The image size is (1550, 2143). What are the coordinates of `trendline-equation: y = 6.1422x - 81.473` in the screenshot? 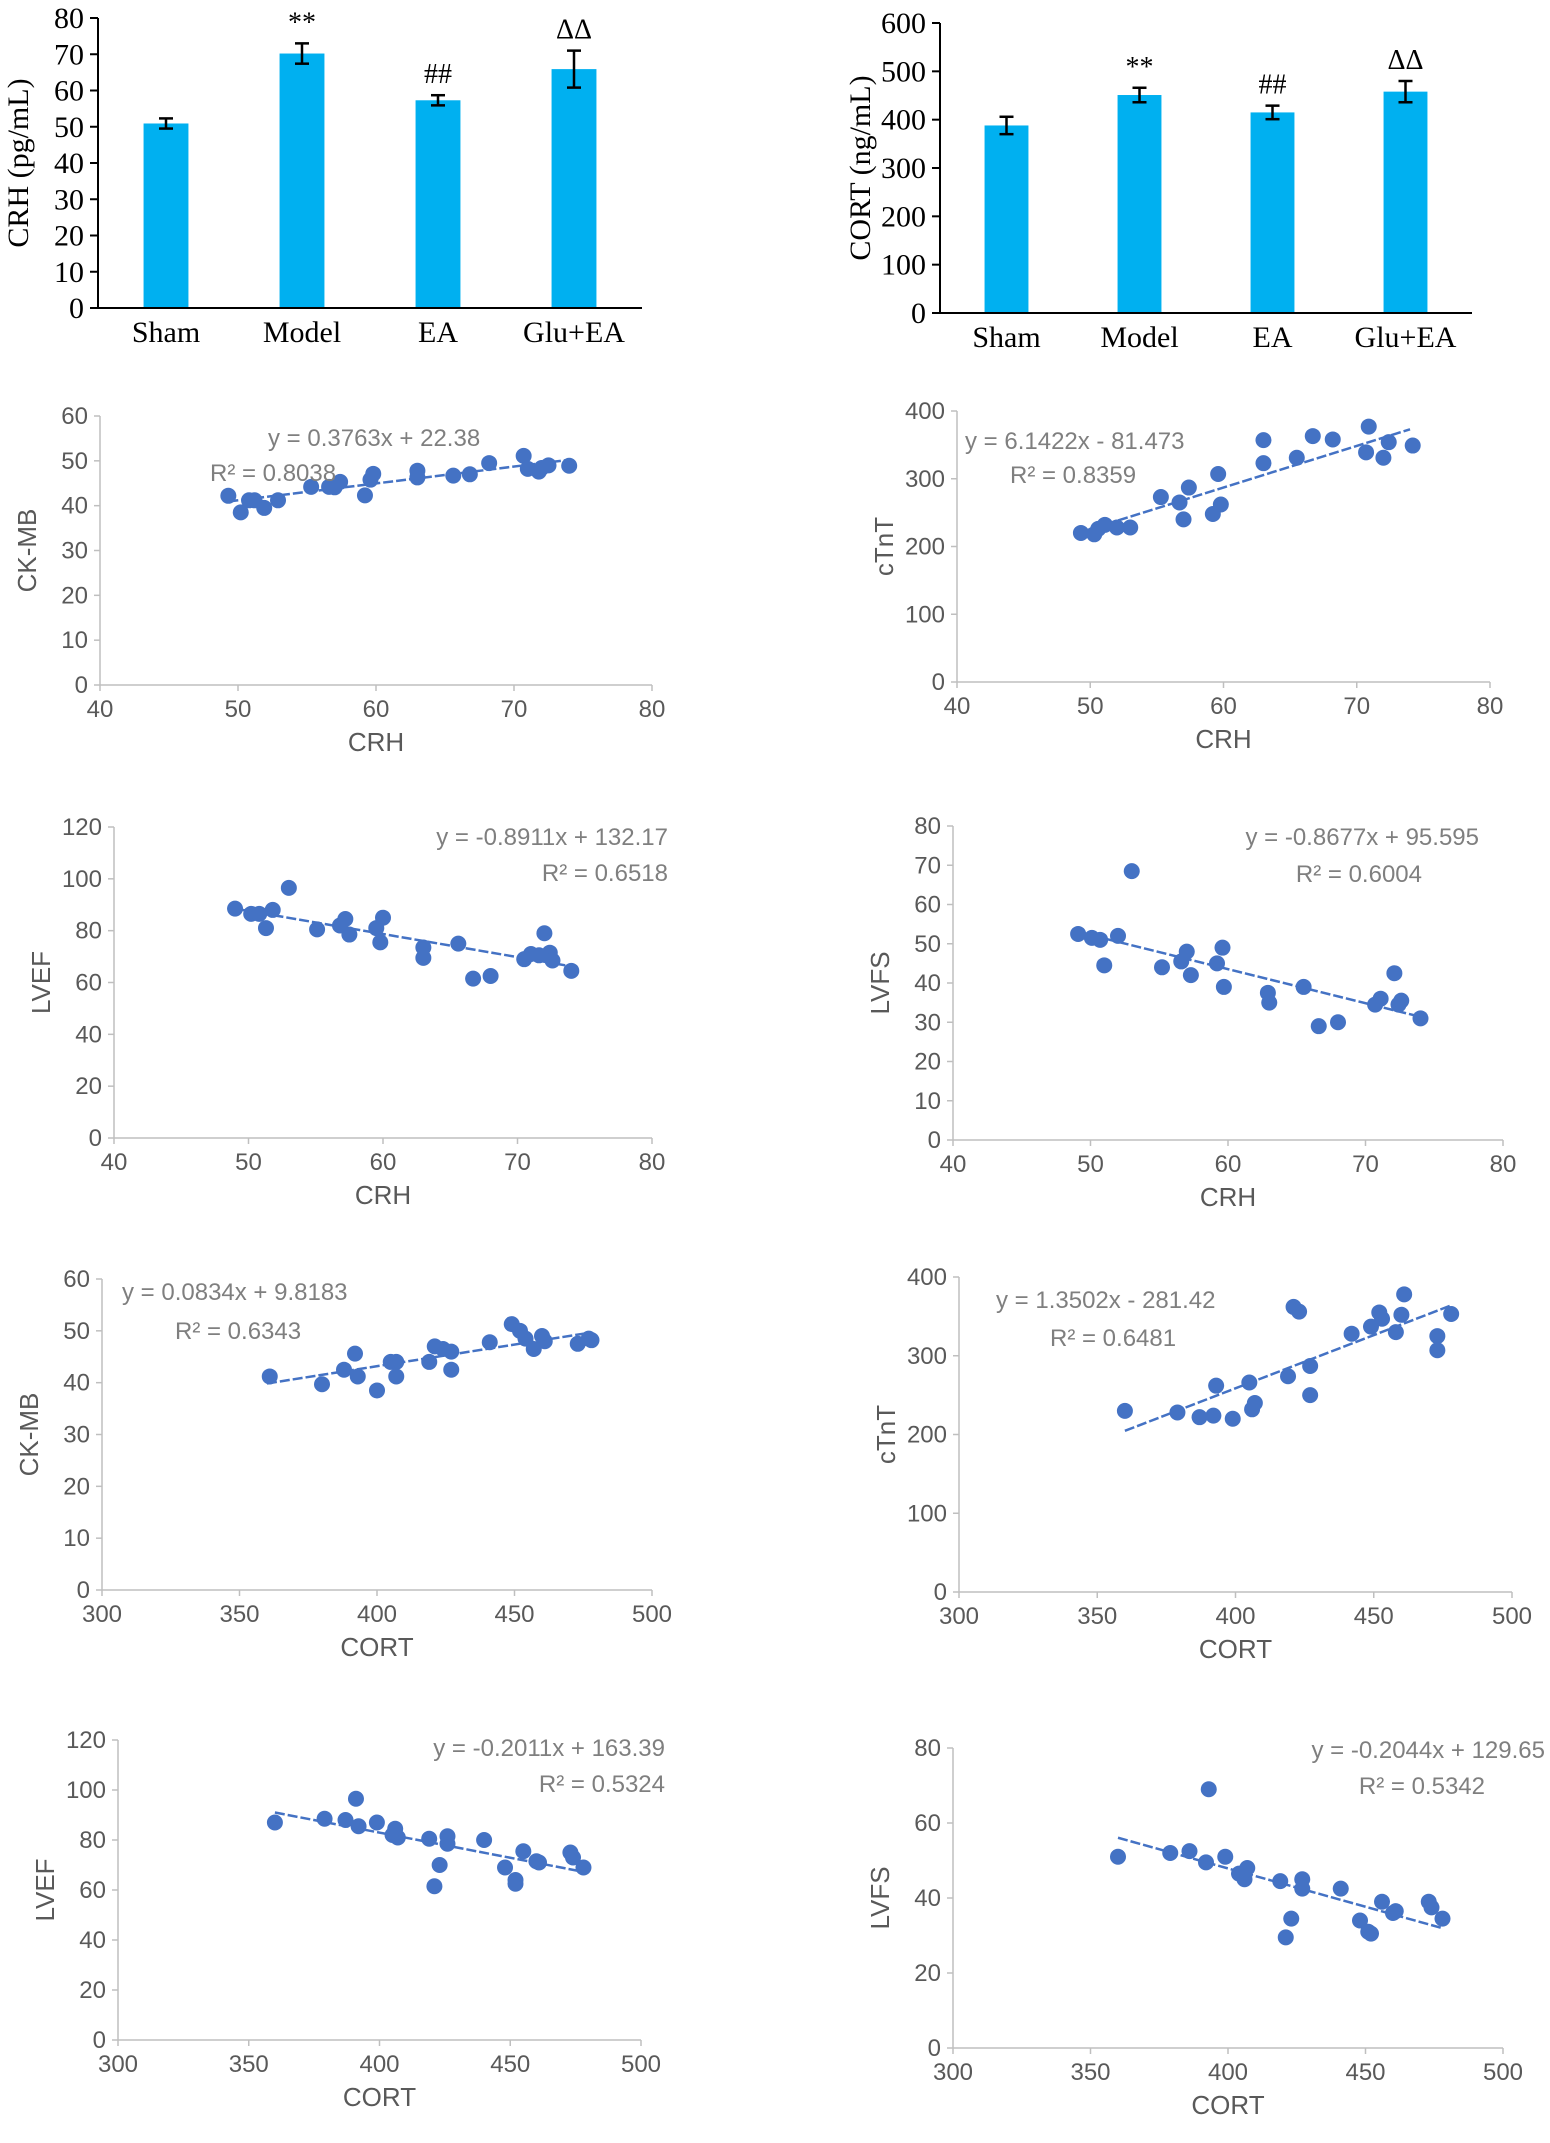 It's located at (1075, 441).